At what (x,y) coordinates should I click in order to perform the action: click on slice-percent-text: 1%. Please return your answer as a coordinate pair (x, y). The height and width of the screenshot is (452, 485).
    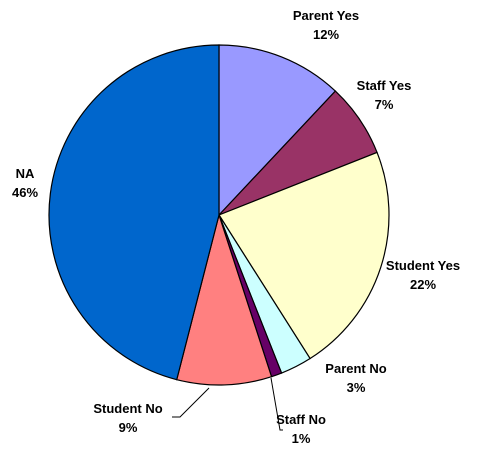
    Looking at the image, I should click on (301, 438).